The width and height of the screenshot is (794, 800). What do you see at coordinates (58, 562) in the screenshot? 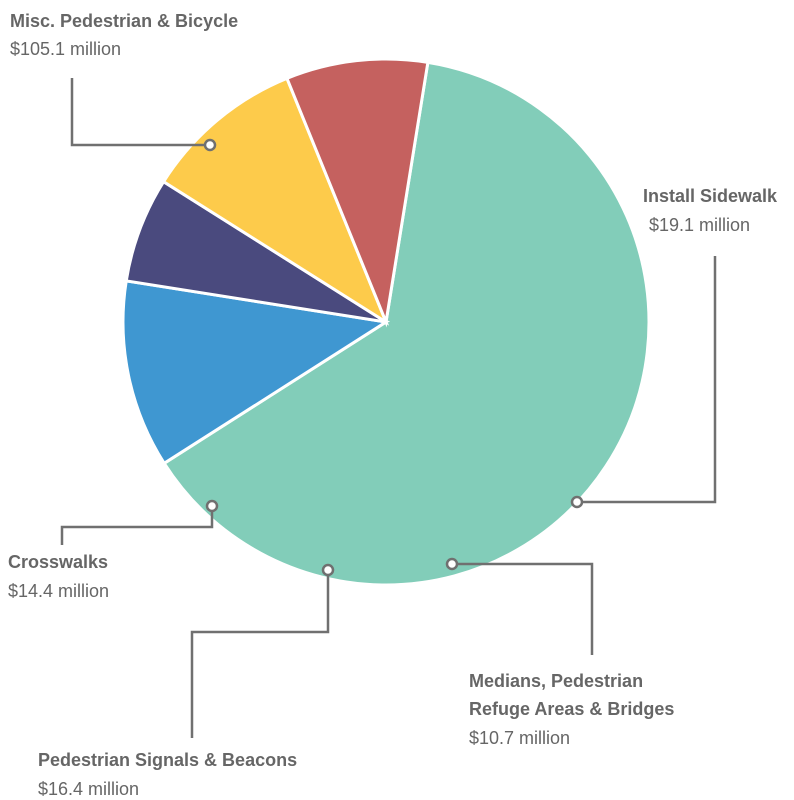
I see `label-crosswalks-name: Crosswalks` at bounding box center [58, 562].